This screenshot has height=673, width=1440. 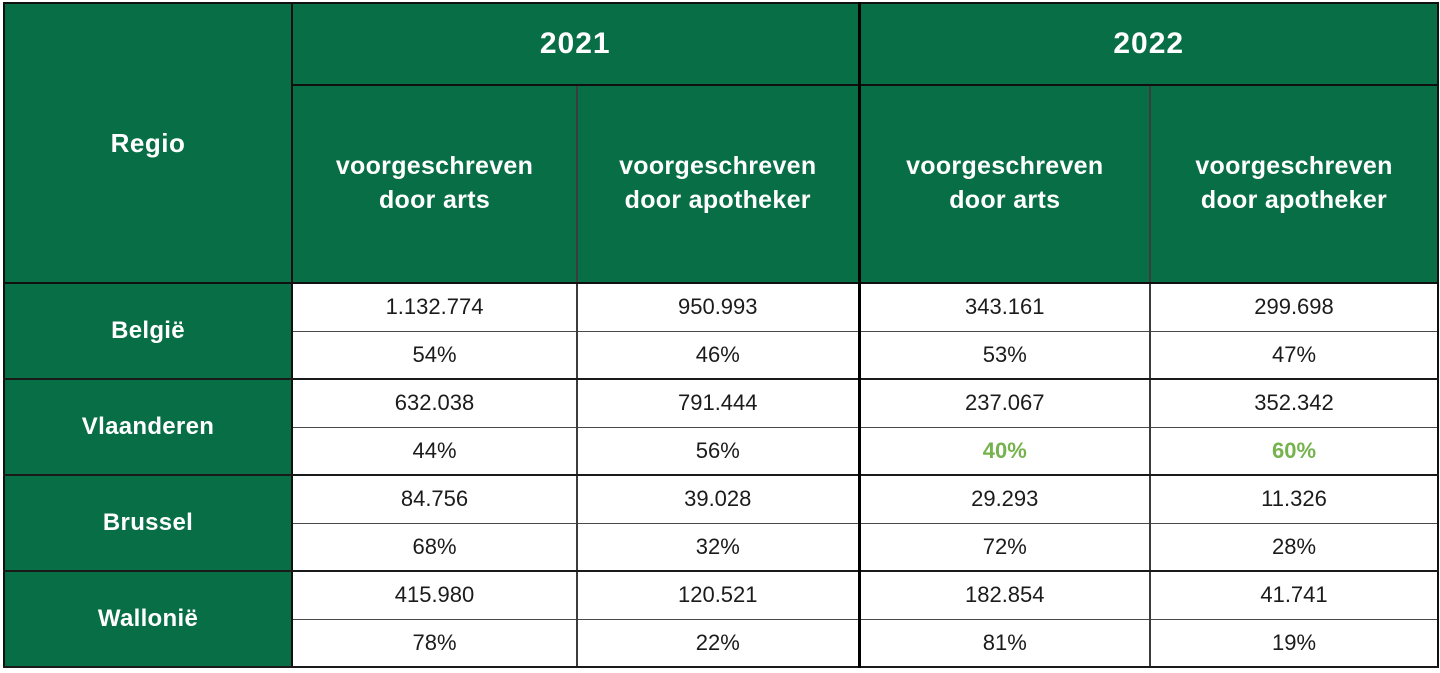 I want to click on region-label-brussel: Brussel, so click(x=148, y=523).